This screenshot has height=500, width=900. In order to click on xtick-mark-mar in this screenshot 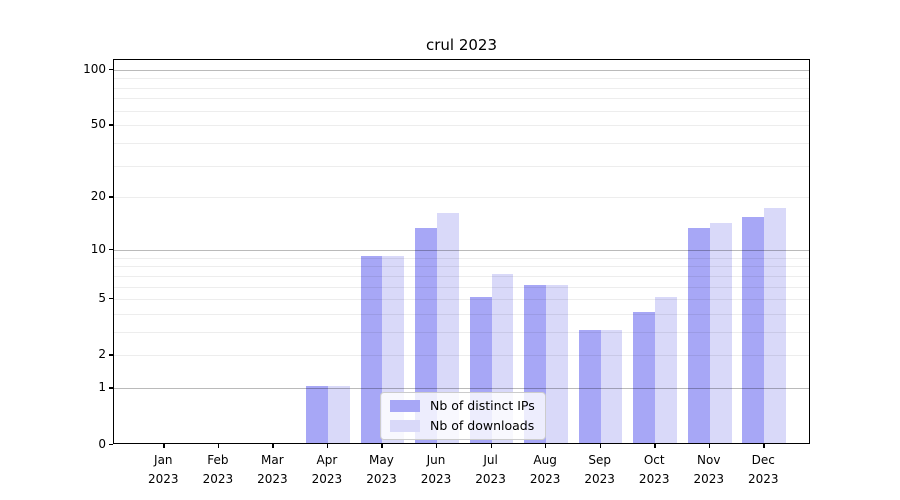, I will do `click(273, 445)`.